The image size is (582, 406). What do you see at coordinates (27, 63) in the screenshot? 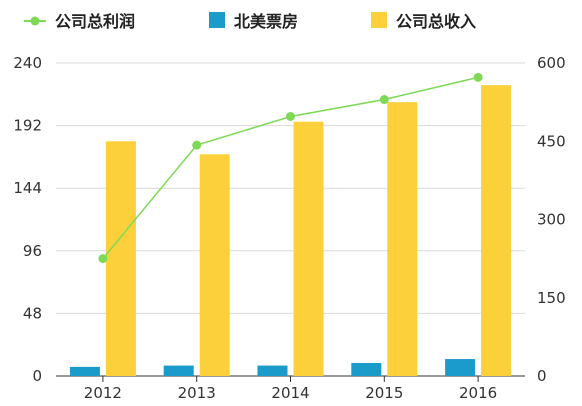
I see `left-tick-label: 240` at bounding box center [27, 63].